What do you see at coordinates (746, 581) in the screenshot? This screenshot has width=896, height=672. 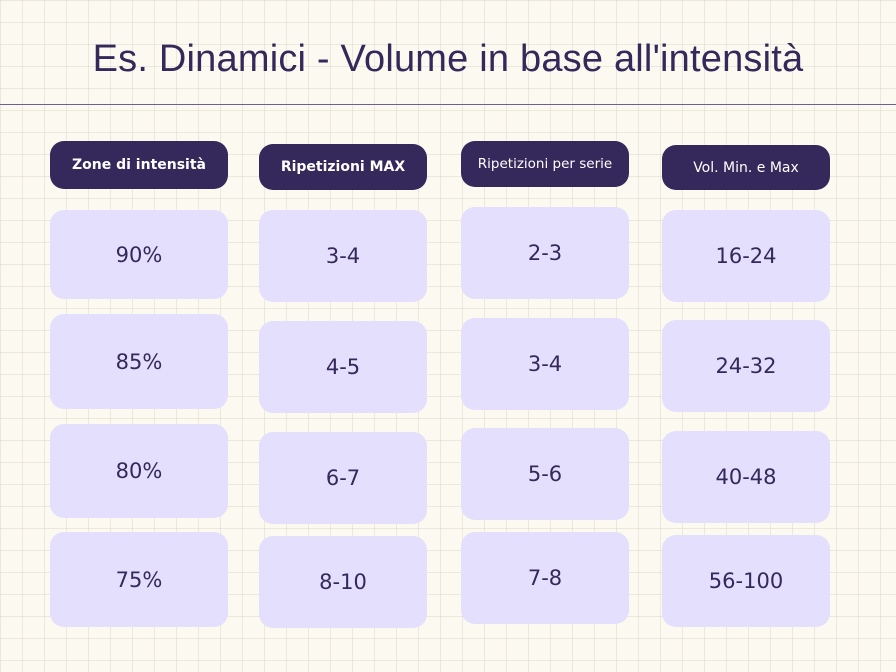 I see `table-cell: 56-100` at bounding box center [746, 581].